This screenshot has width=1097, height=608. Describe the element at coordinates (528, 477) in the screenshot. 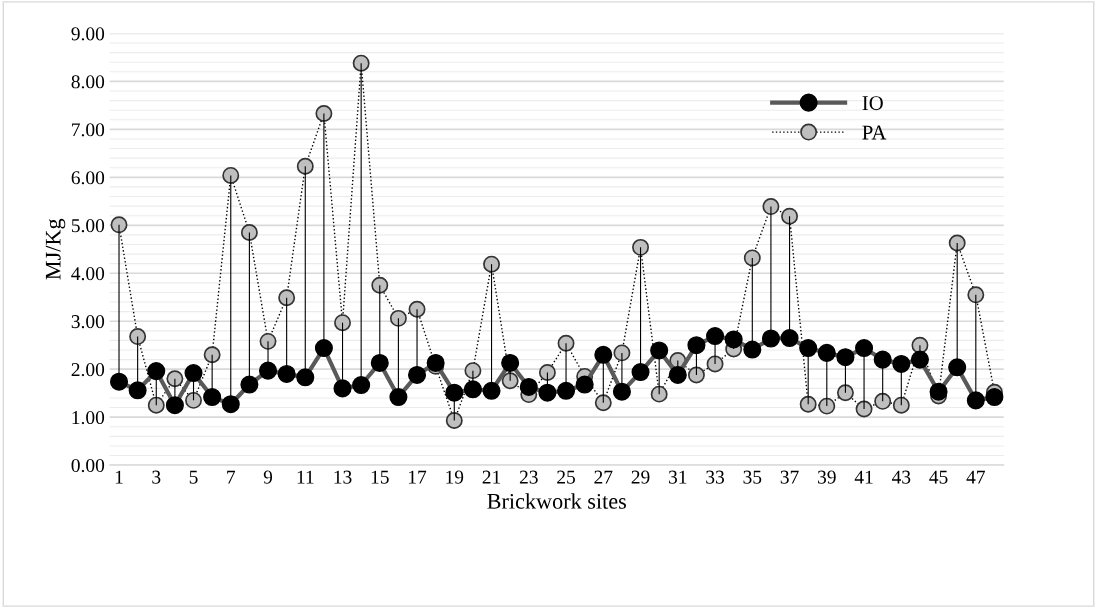

I see `x-tick-label: 23` at that location.